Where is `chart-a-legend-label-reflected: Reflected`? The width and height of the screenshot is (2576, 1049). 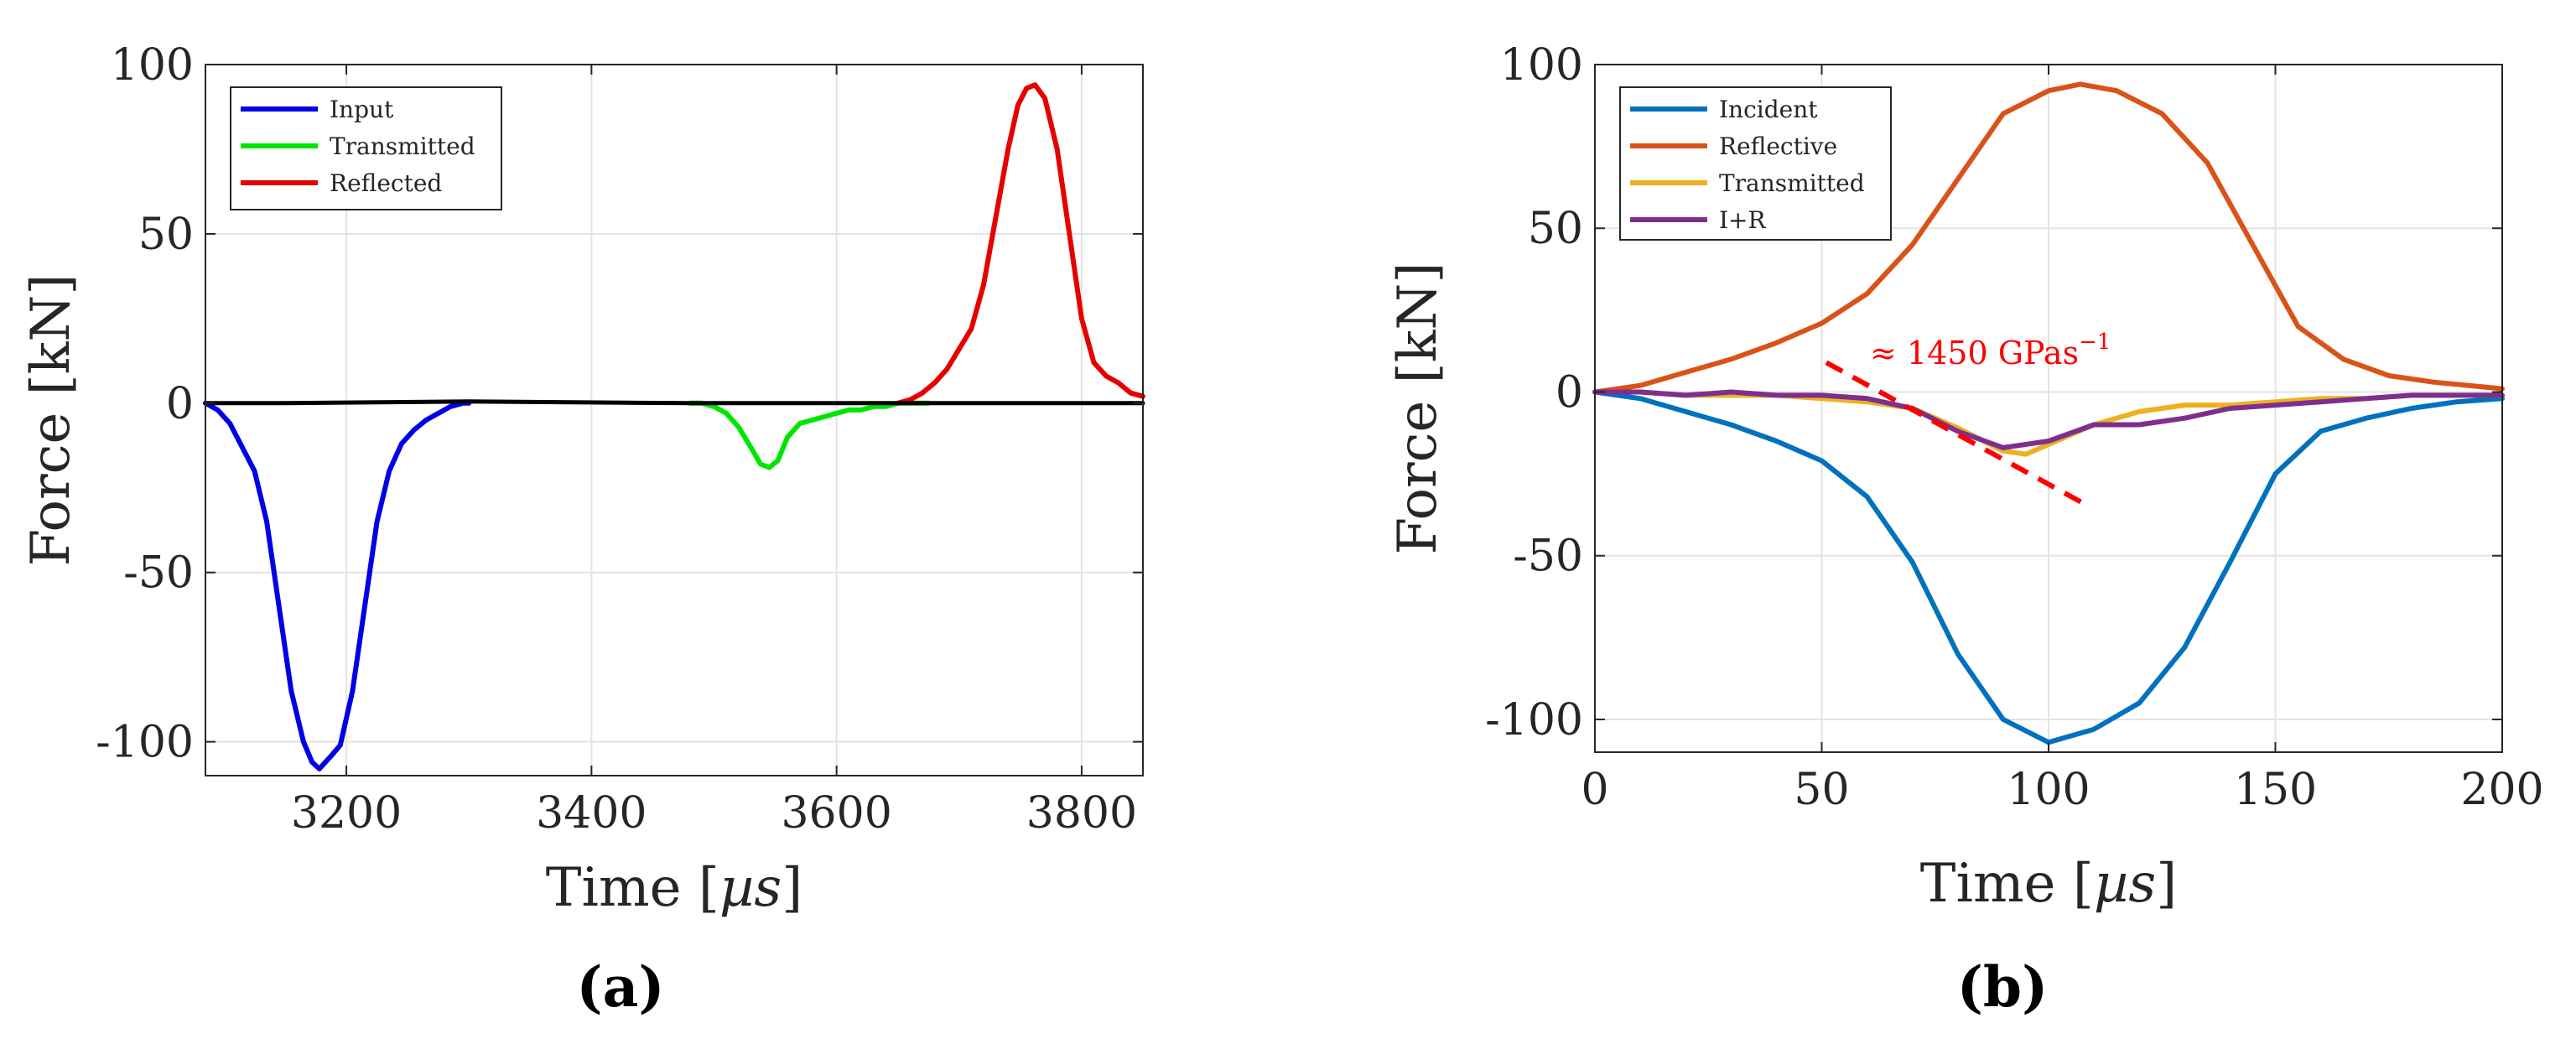 chart-a-legend-label-reflected: Reflected is located at coordinates (386, 183).